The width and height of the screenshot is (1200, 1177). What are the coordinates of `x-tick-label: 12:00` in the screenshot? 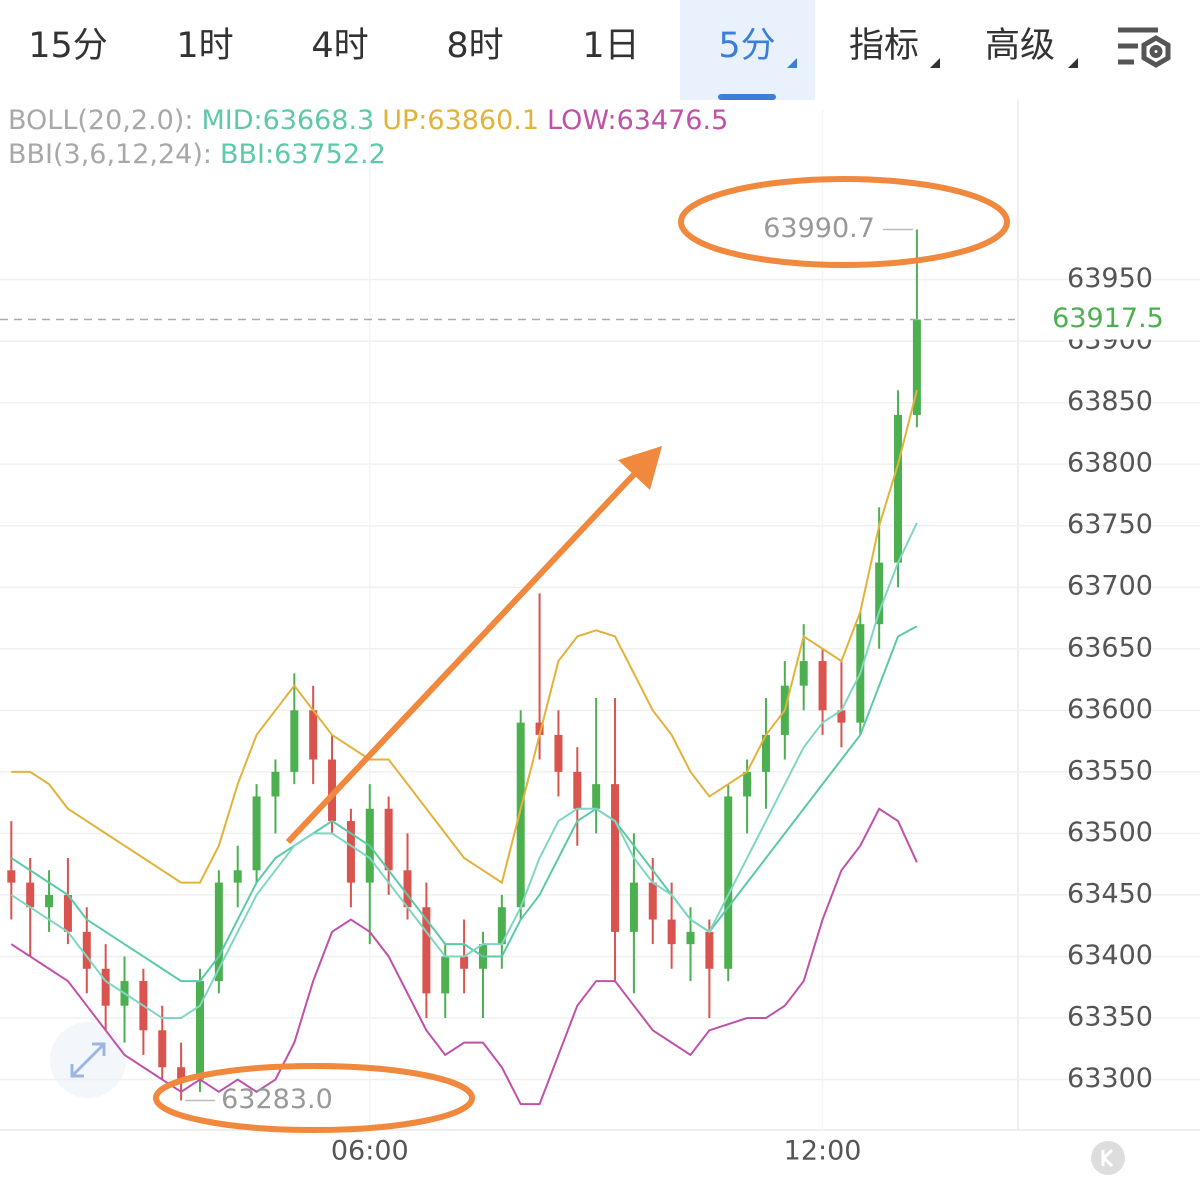 It's located at (823, 1151).